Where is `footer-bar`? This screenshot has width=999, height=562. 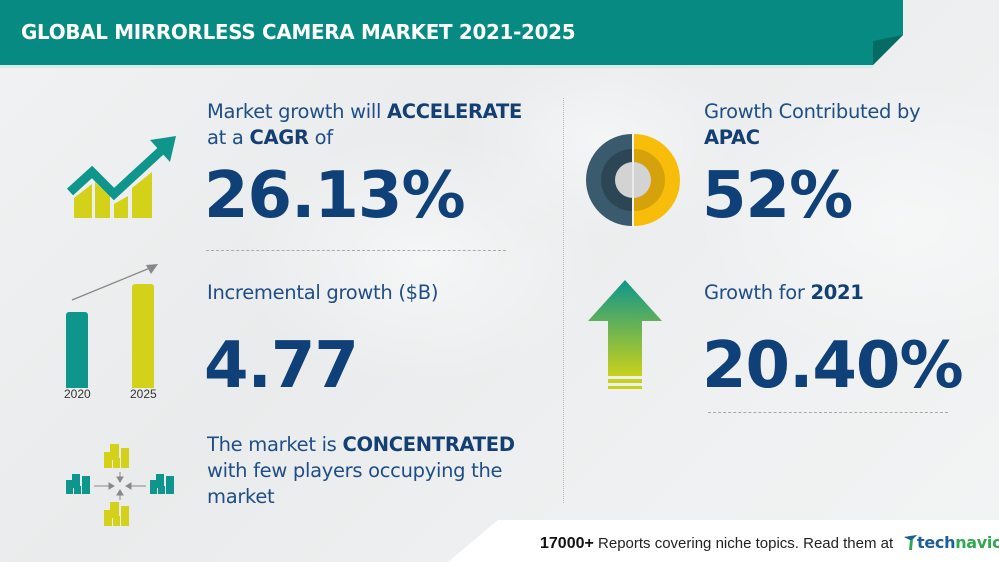
footer-bar is located at coordinates (723, 541).